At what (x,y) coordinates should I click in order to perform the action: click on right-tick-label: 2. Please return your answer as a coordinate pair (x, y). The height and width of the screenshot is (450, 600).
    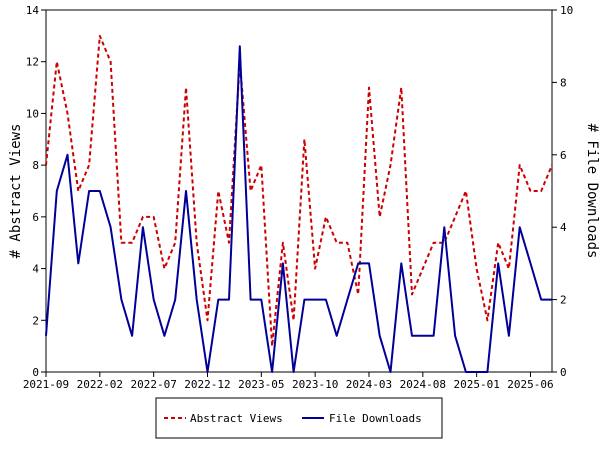
    Looking at the image, I should click on (563, 300).